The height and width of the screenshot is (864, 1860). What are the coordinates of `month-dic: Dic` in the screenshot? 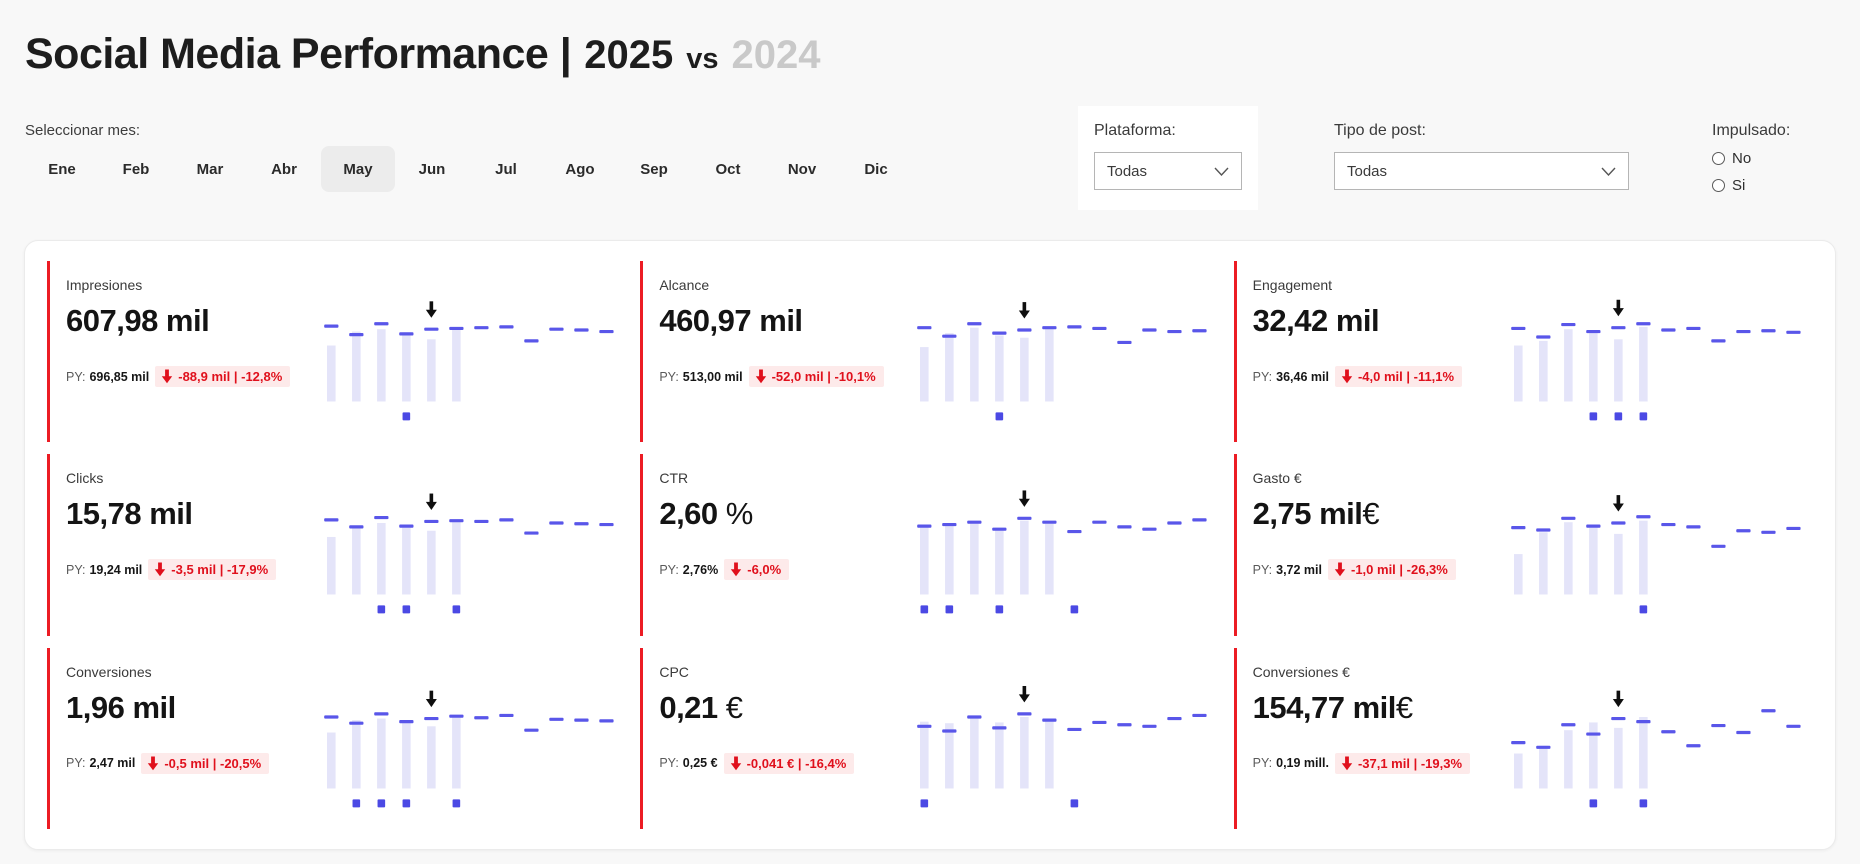 It's located at (876, 169).